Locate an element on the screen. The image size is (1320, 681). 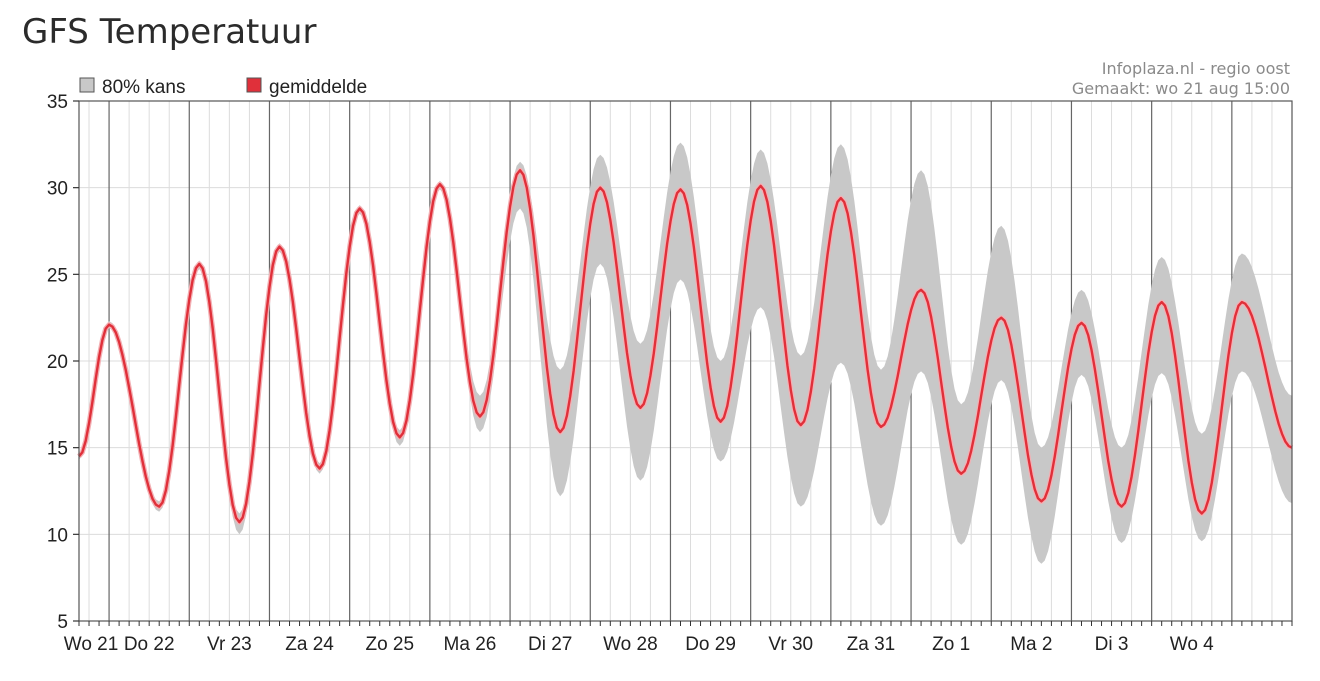
y-tick-label-2: 15 is located at coordinates (57, 449).